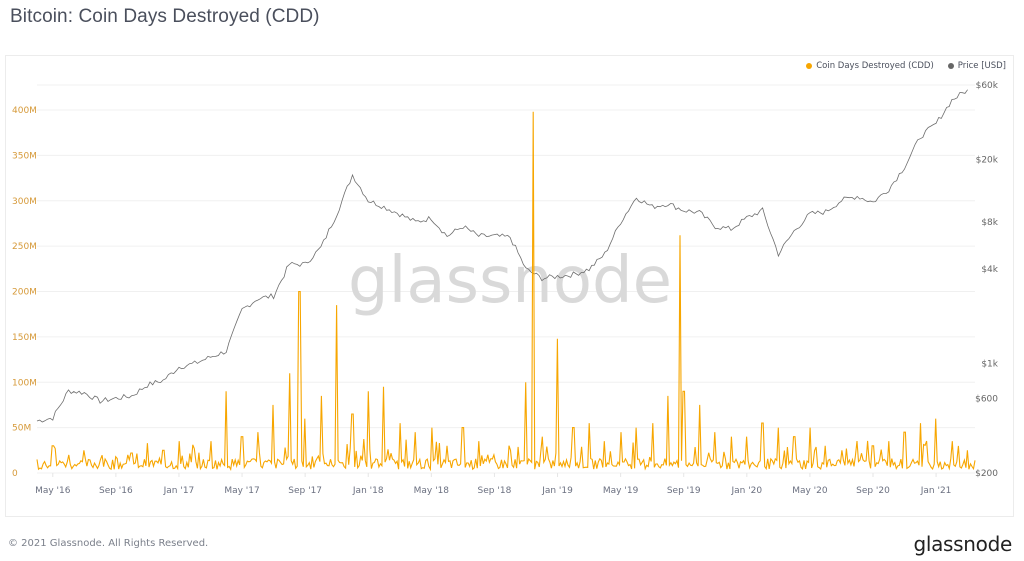  I want to click on x-axis-tick: May '16, so click(53, 491).